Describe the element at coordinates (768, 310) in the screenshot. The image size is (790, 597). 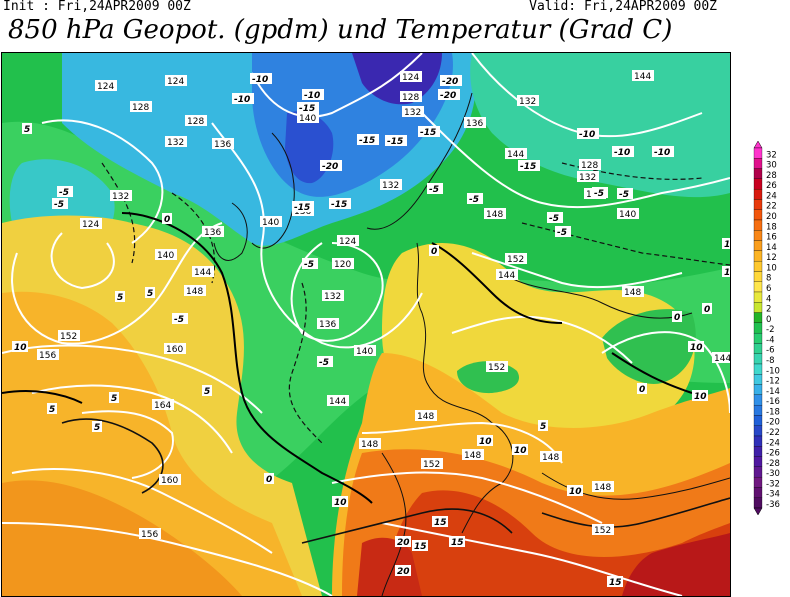
I see `colorbar-tick-label: 2` at that location.